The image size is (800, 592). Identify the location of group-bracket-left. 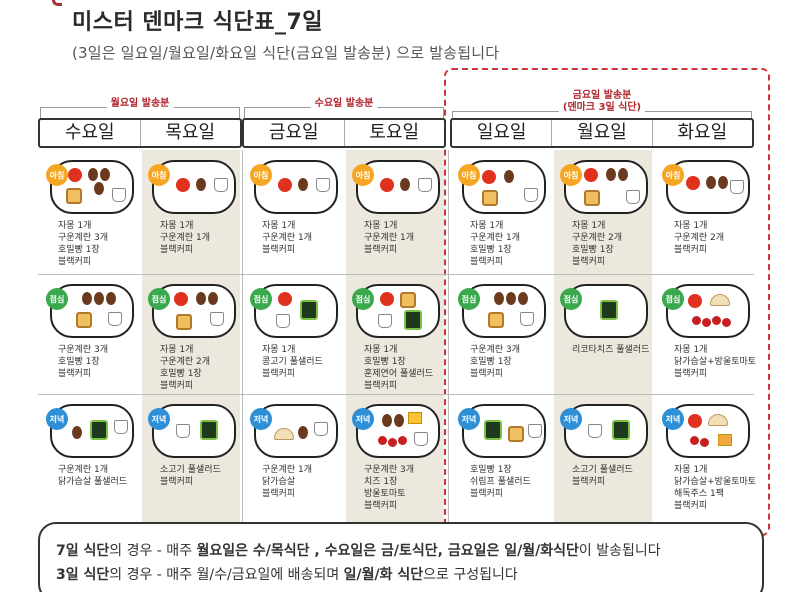
(244, 114).